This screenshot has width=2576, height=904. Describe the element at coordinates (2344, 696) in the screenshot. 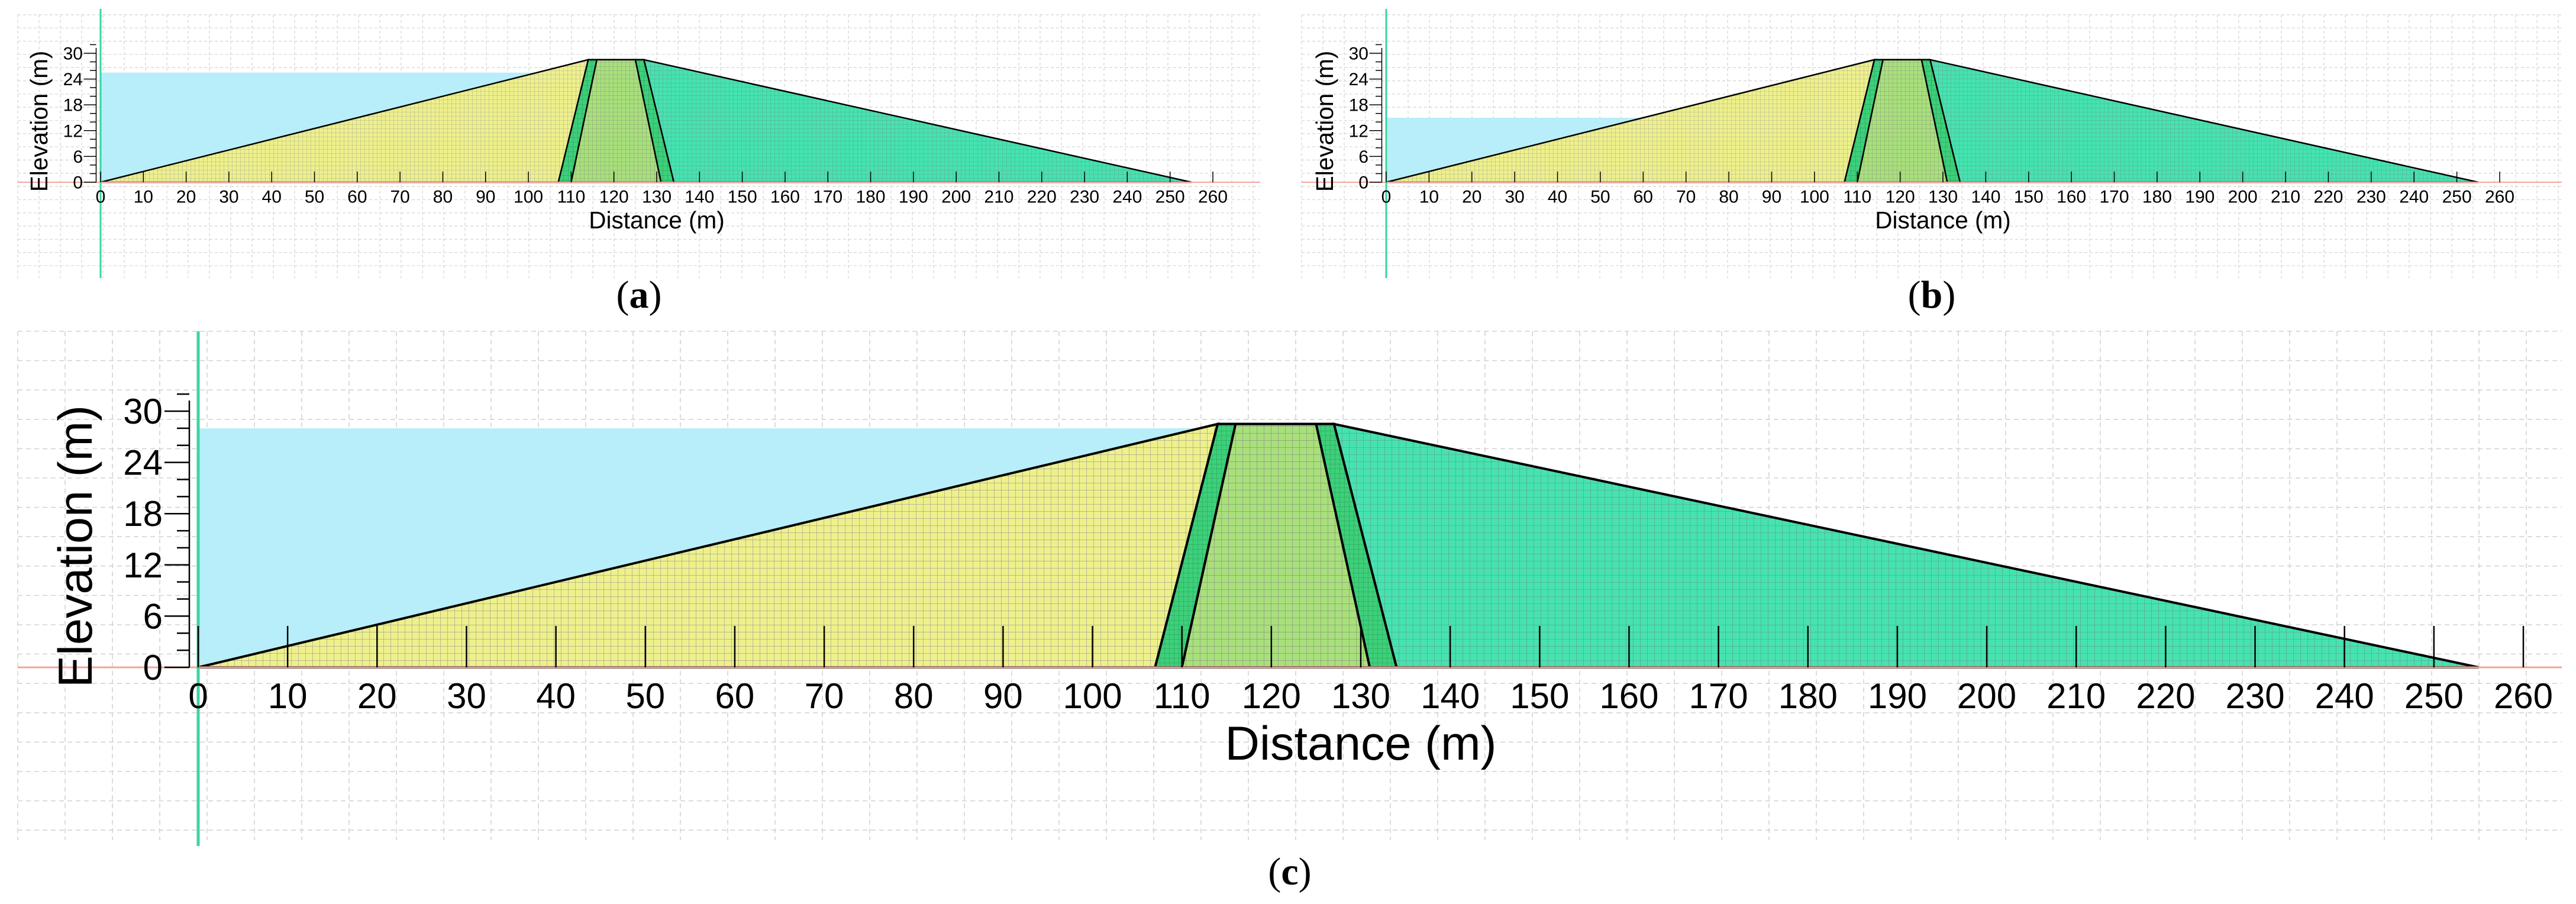

I see `x-tick-label: 240` at that location.